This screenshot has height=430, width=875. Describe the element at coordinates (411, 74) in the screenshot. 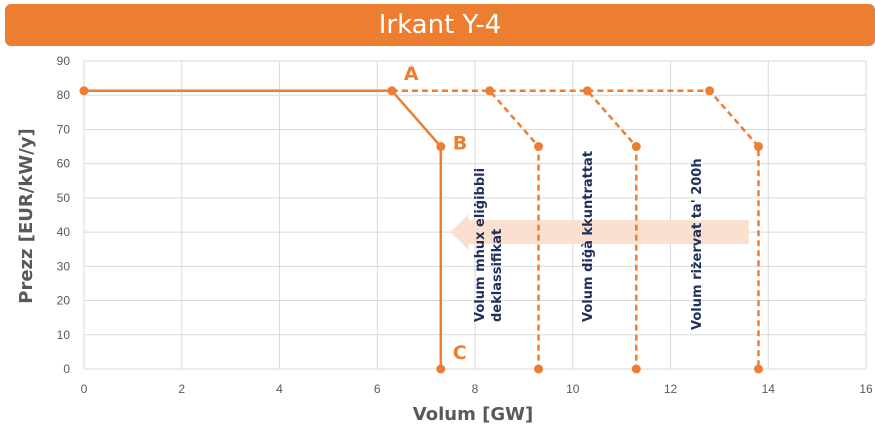

I see `point-label-a: A` at that location.